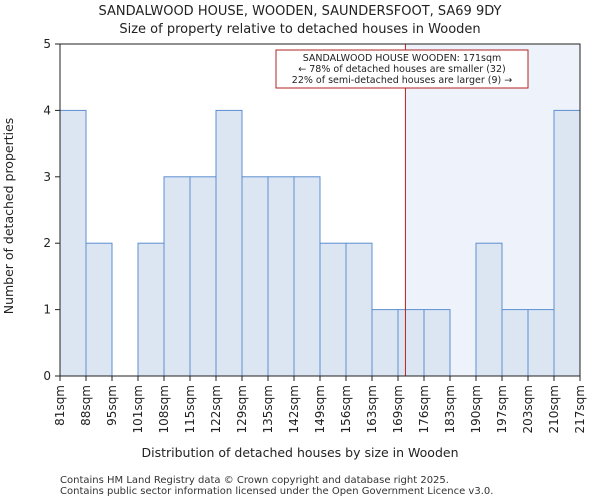  What do you see at coordinates (402, 58) in the screenshot?
I see `annotation-line-1: SANDALWOOD HOUSE WOODEN: 171sqm` at bounding box center [402, 58].